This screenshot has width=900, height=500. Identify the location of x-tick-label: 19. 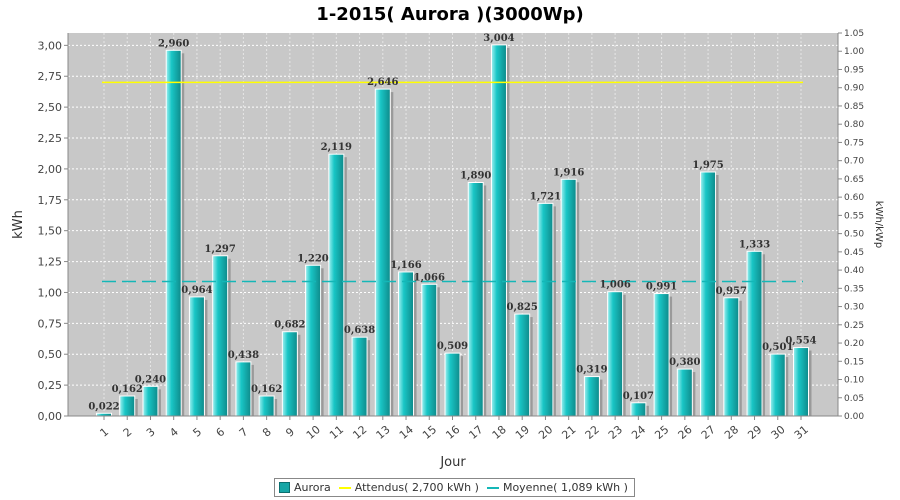
(522, 432).